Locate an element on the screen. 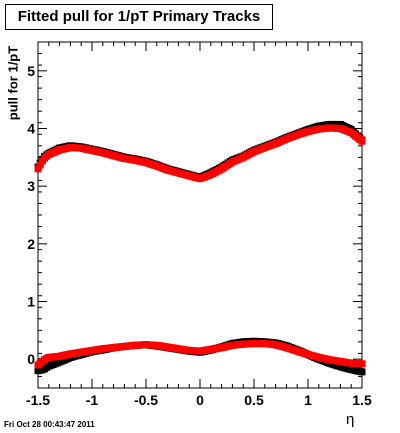 Image resolution: width=400 pixels, height=433 pixels. y-tick-label: 0 is located at coordinates (31, 359).